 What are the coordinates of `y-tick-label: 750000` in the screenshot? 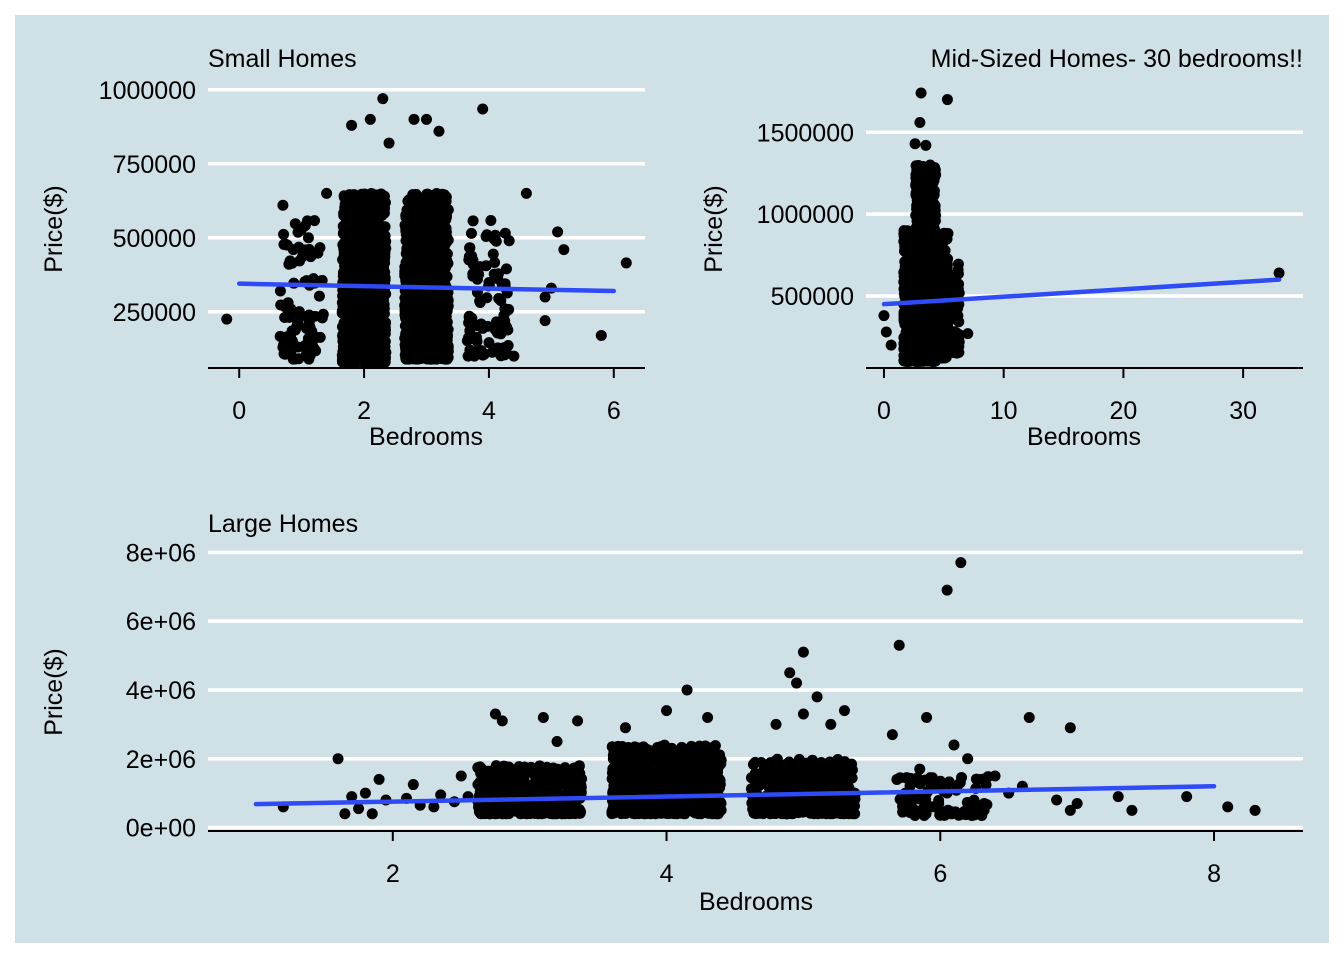 It's located at (154, 165).